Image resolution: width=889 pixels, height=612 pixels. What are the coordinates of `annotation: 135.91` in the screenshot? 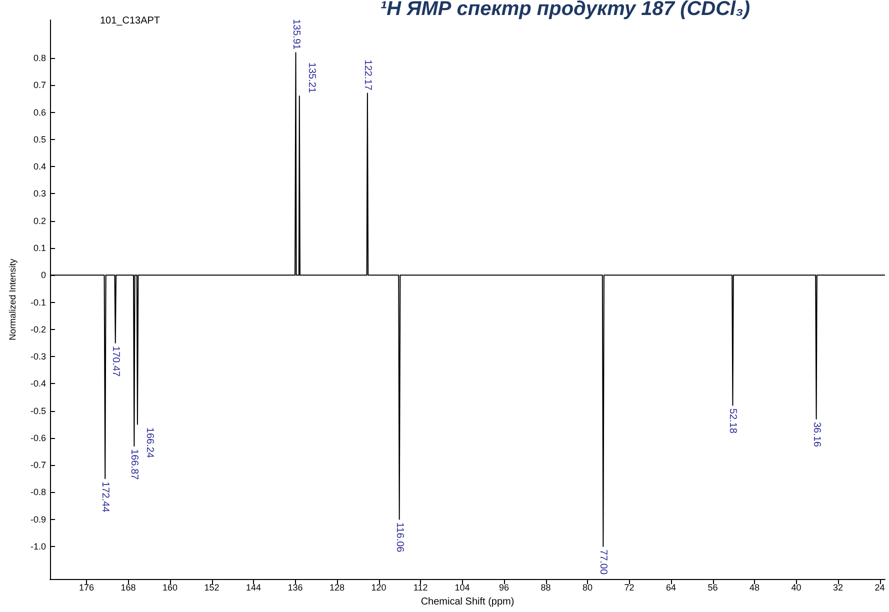 It's located at (296, 34).